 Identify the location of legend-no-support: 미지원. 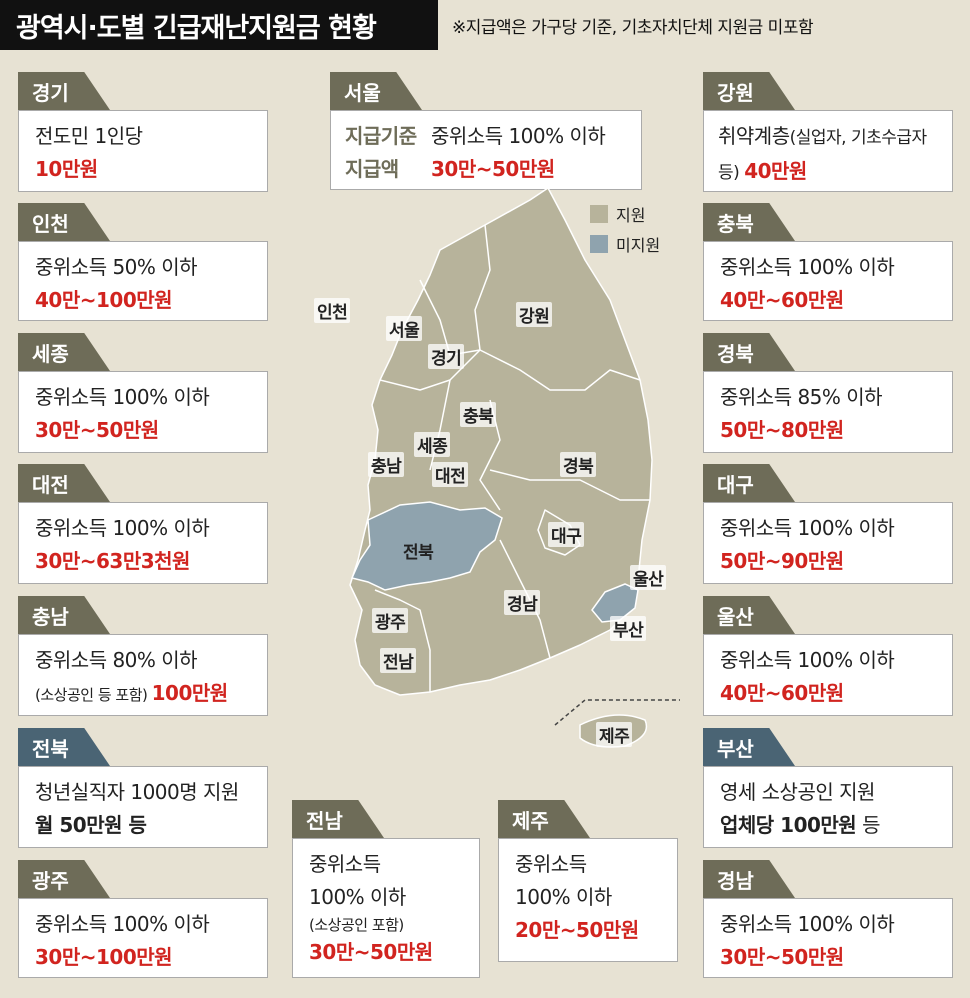
(625, 244).